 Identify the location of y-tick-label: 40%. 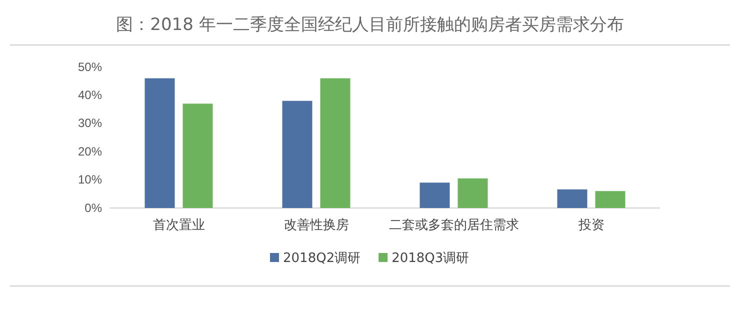
(90, 95).